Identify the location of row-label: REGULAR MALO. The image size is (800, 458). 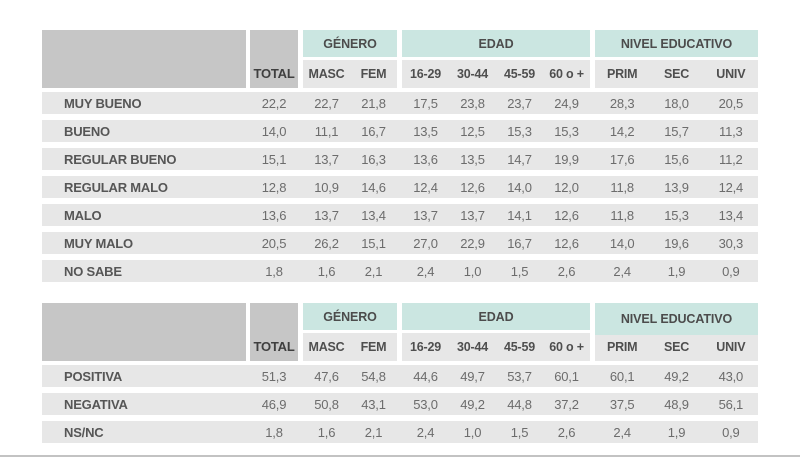
(116, 187).